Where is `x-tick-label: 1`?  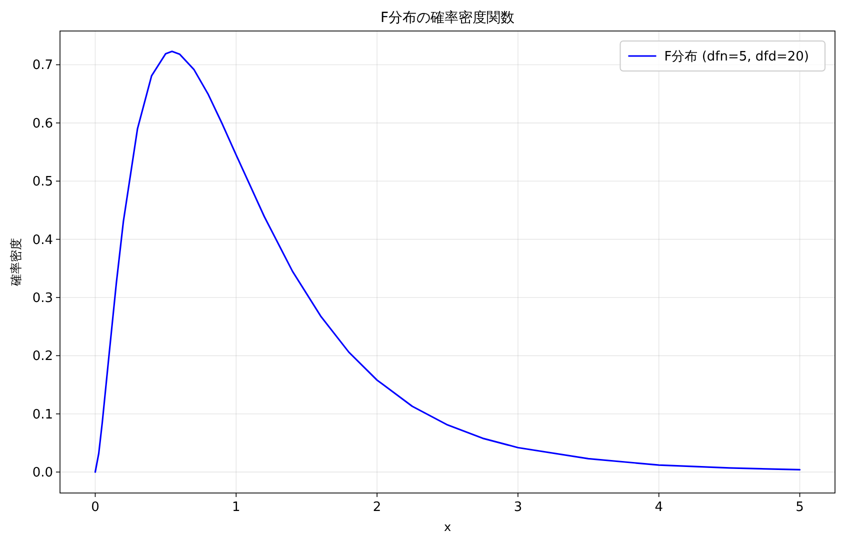
x-tick-label: 1 is located at coordinates (236, 507).